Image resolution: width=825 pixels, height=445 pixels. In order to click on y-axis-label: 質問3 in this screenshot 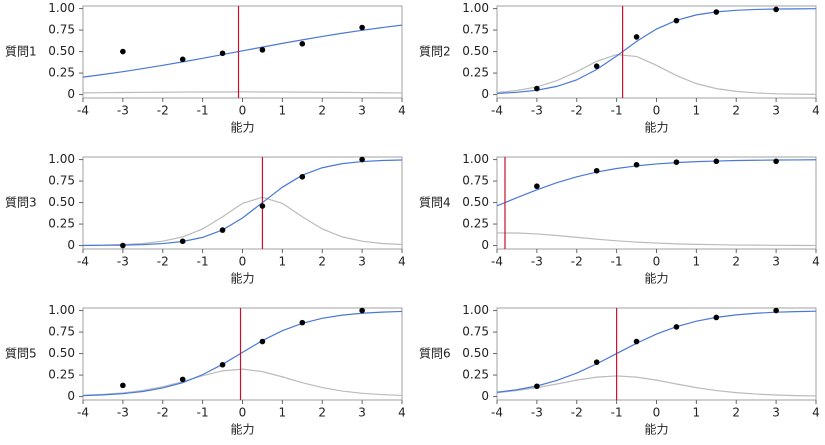, I will do `click(21, 202)`.